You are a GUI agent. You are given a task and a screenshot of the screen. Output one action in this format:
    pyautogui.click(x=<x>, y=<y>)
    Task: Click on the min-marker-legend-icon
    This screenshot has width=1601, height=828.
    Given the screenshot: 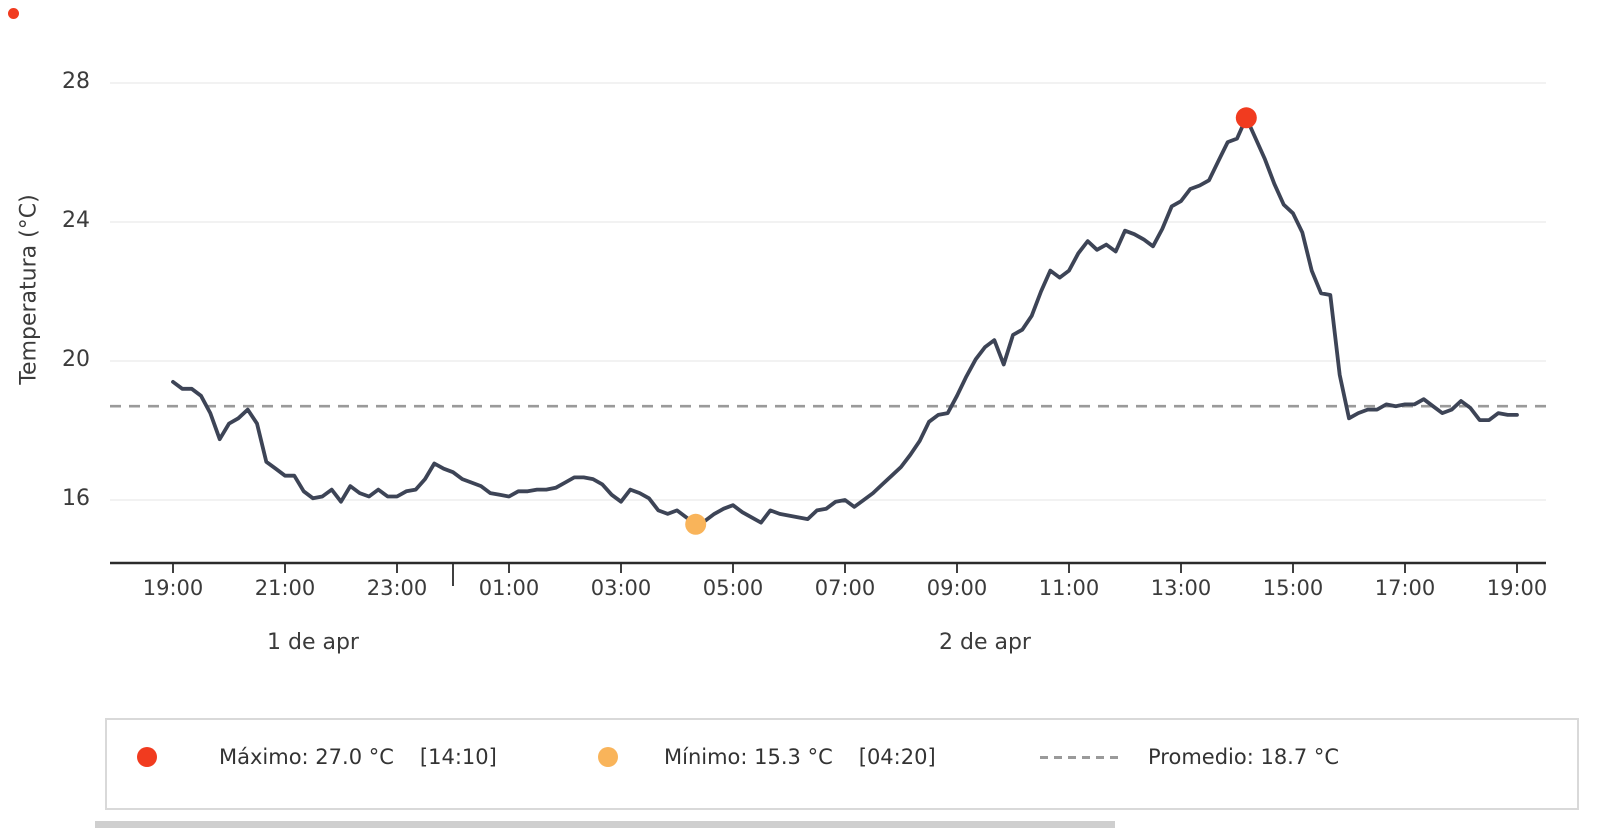 What is the action you would take?
    pyautogui.click(x=608, y=757)
    